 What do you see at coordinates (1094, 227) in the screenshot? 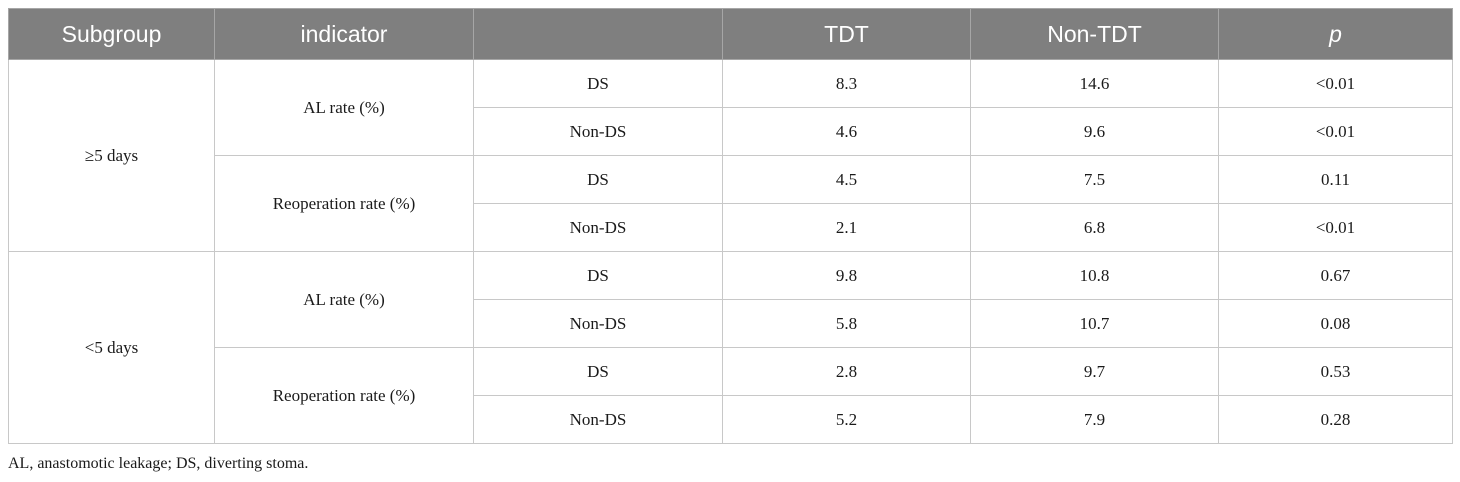
I see `non-tdt-cell: 6.8` at bounding box center [1094, 227].